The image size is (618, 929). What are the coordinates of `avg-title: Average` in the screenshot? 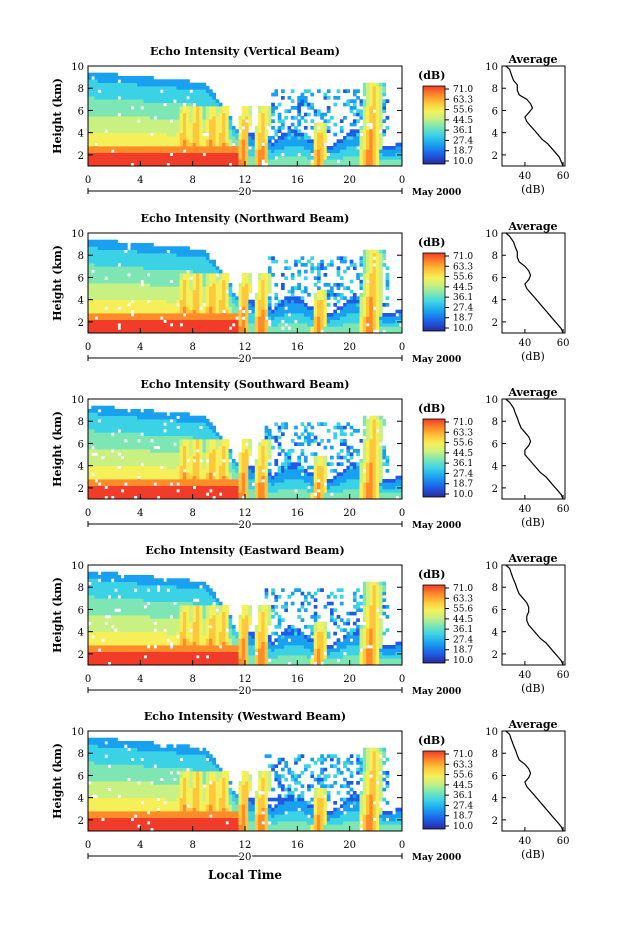 It's located at (532, 226).